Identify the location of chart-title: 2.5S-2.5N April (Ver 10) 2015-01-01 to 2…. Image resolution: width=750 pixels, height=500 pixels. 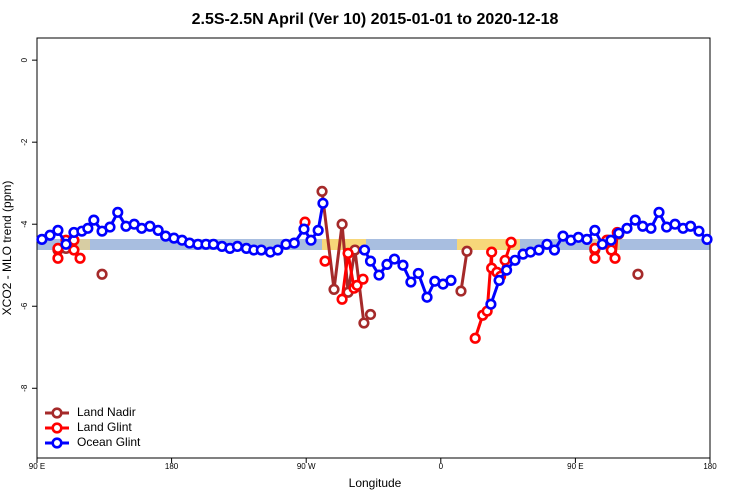
(375, 19).